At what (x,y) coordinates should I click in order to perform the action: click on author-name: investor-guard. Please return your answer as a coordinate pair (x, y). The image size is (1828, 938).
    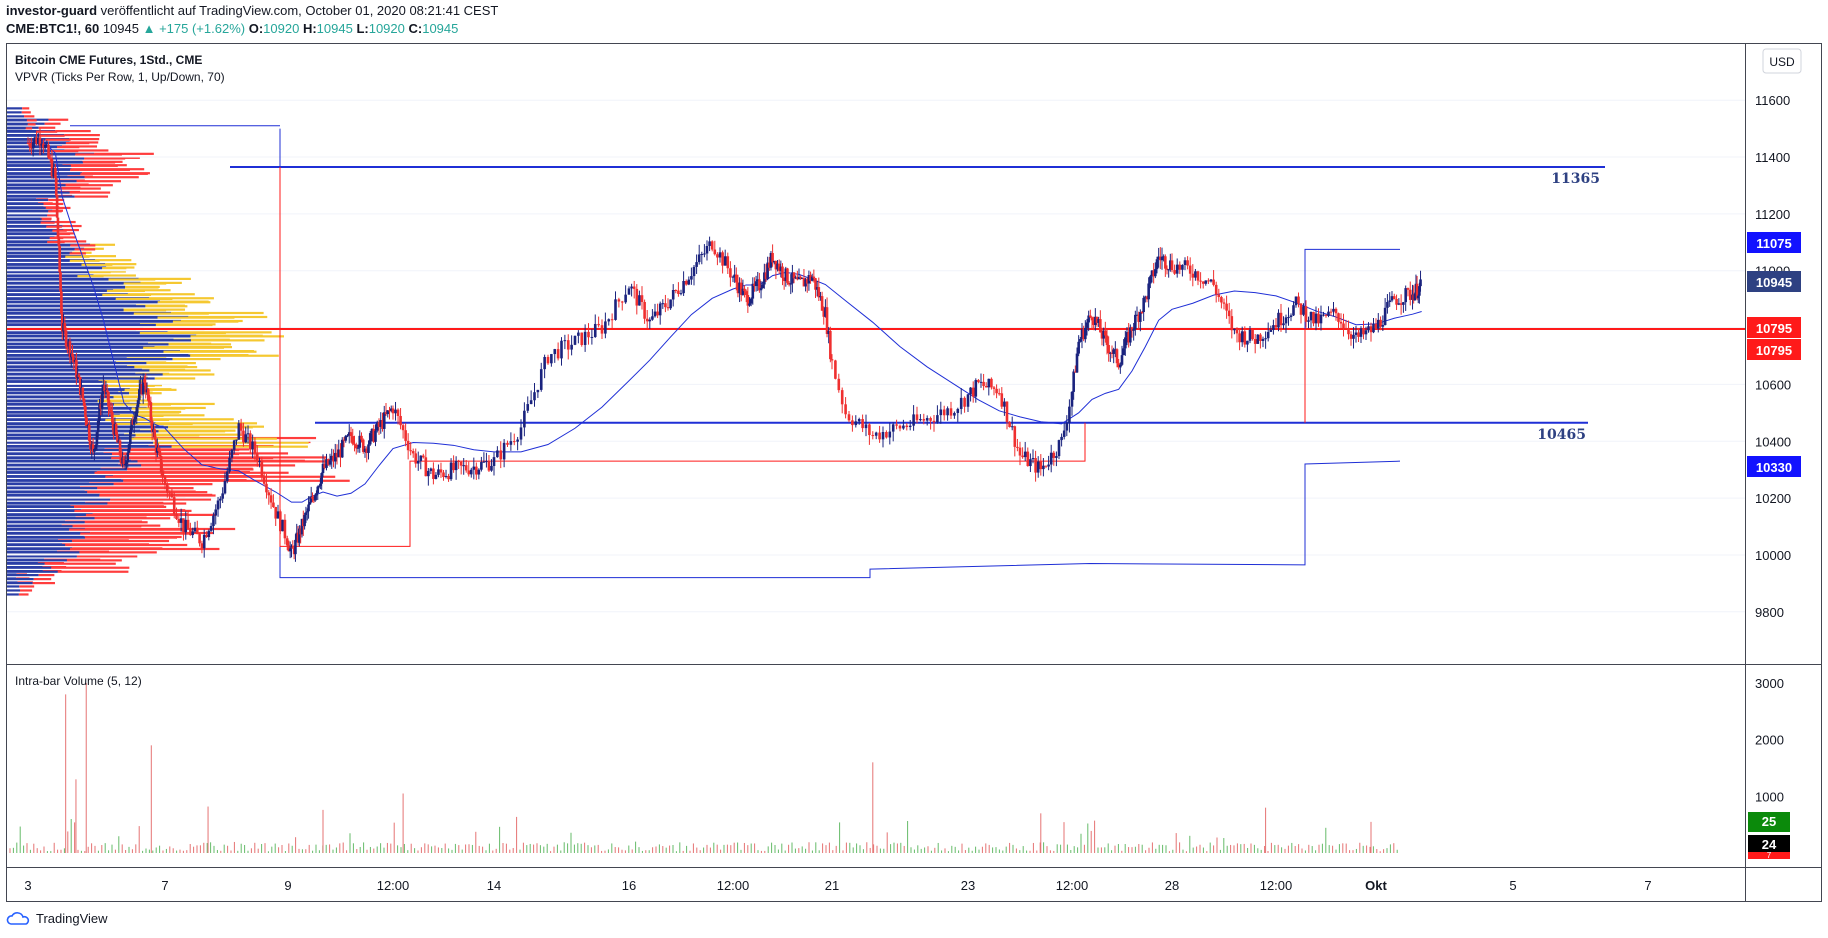
    Looking at the image, I should click on (52, 10).